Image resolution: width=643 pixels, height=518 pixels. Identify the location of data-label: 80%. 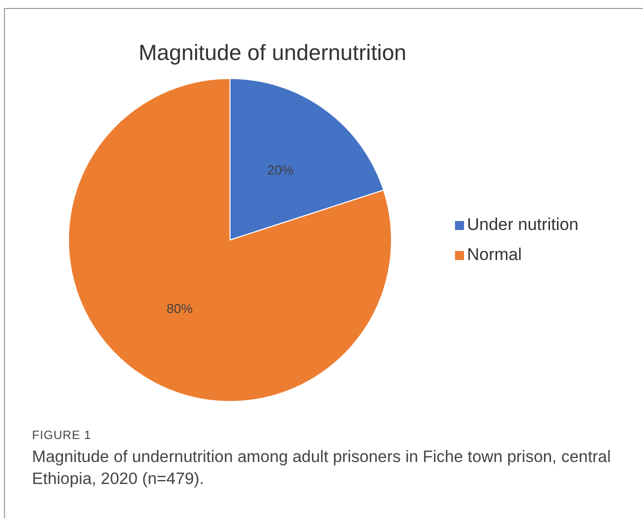
(180, 308).